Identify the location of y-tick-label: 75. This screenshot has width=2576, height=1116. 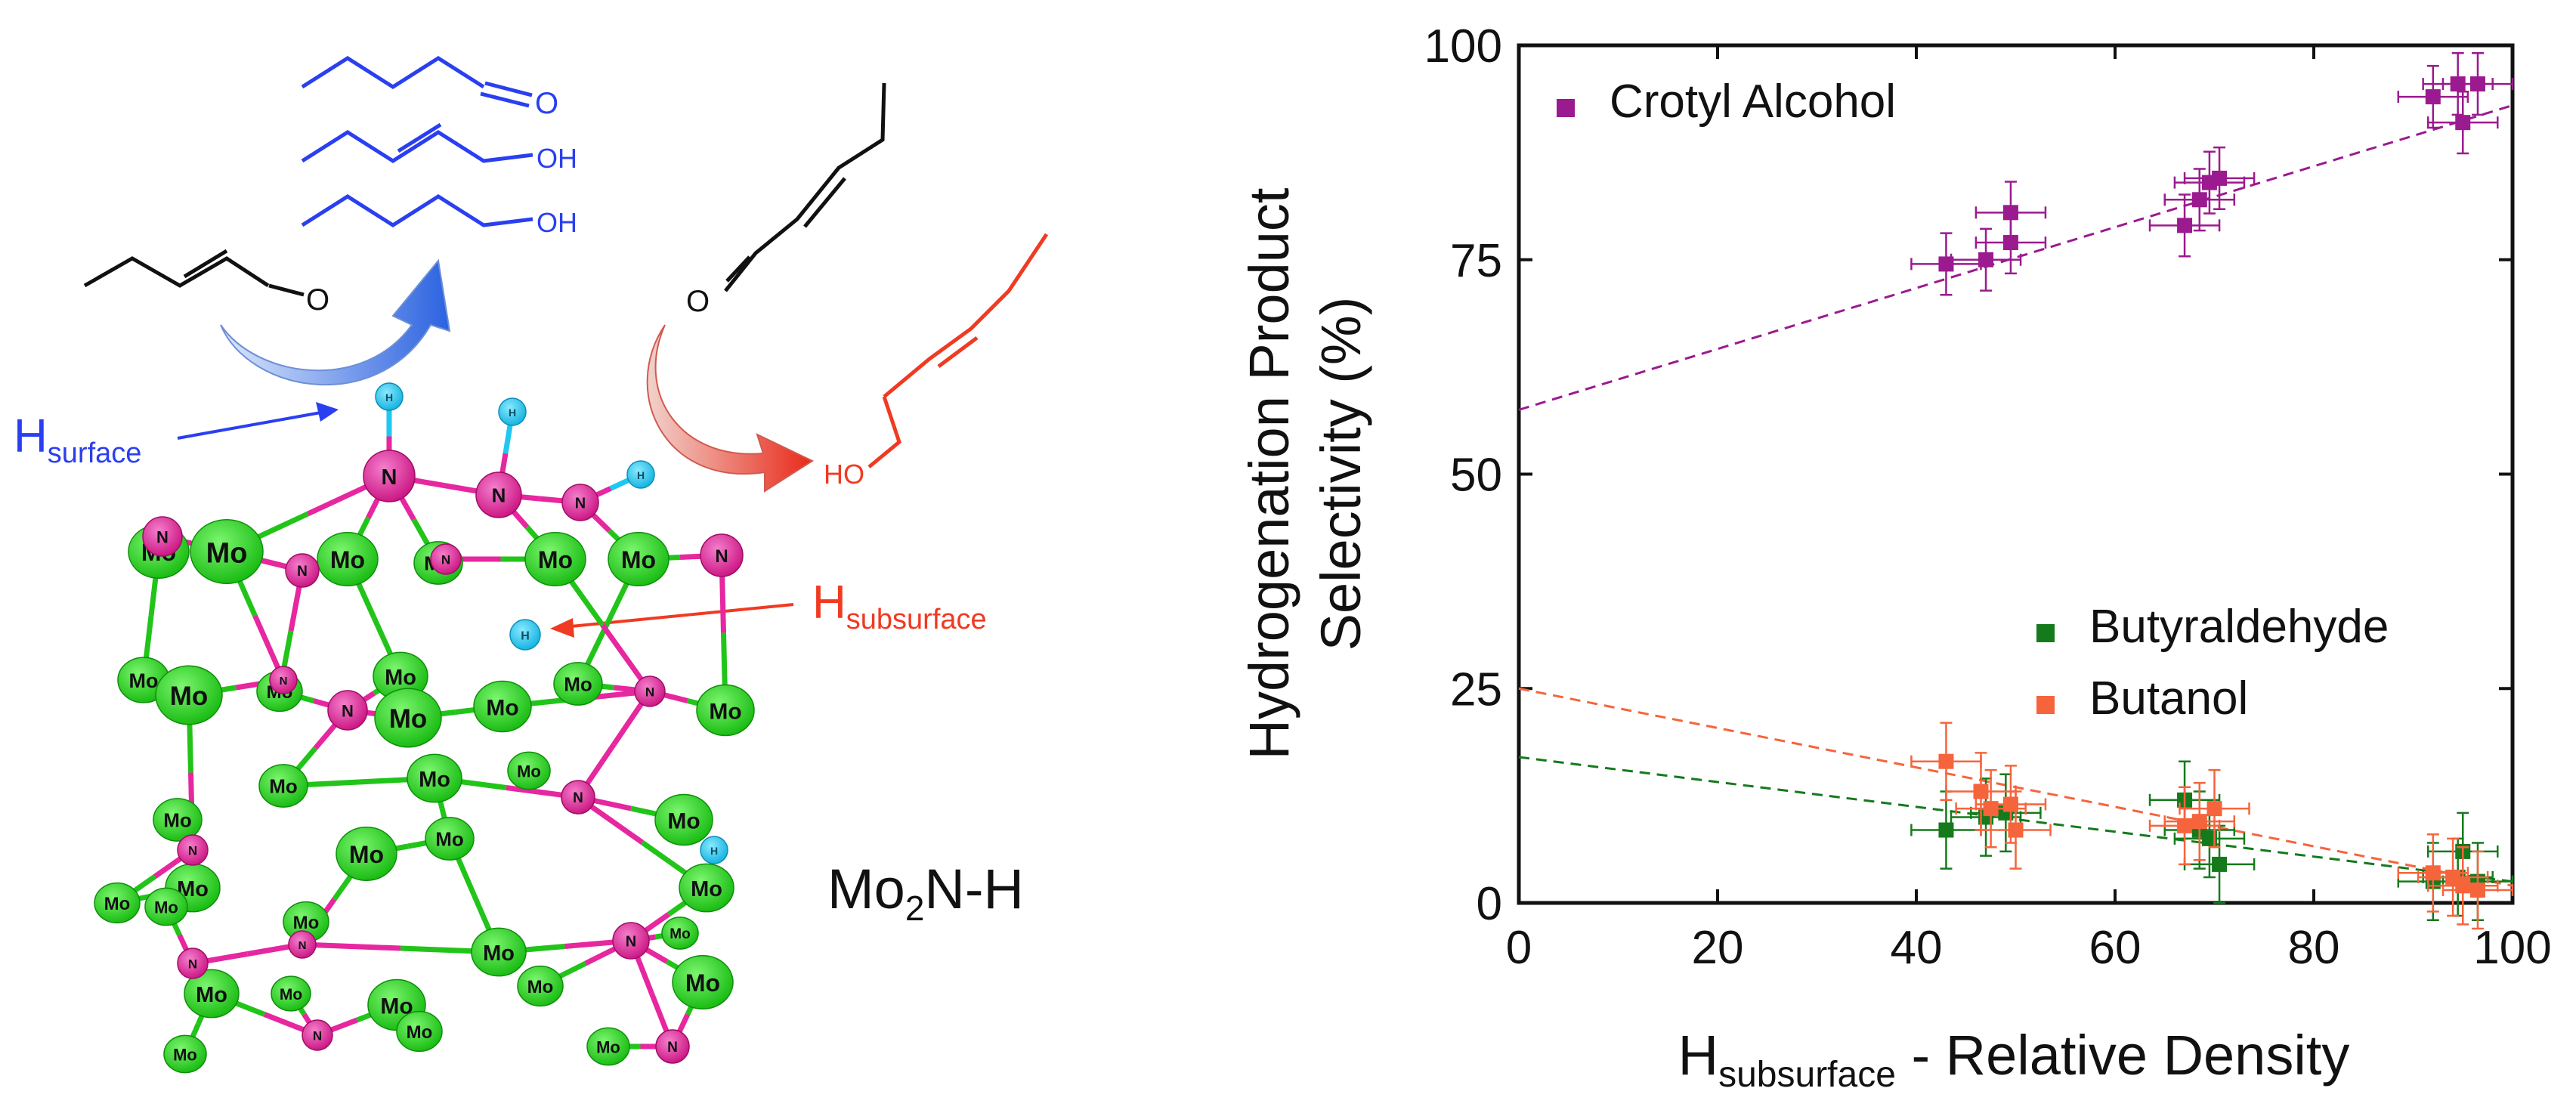
(1476, 261).